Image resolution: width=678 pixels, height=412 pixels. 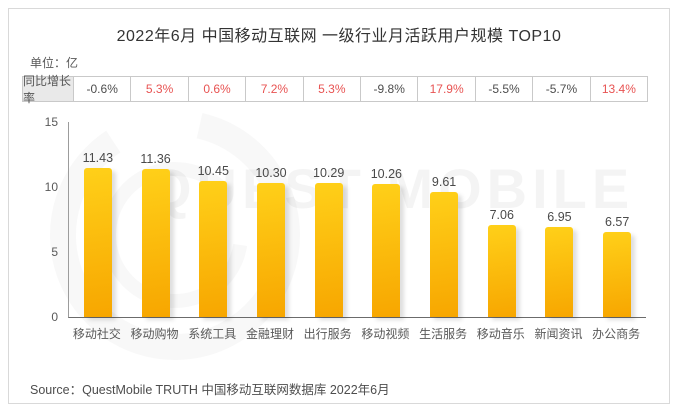 I want to click on bar-column: 11.36, so click(x=156, y=219).